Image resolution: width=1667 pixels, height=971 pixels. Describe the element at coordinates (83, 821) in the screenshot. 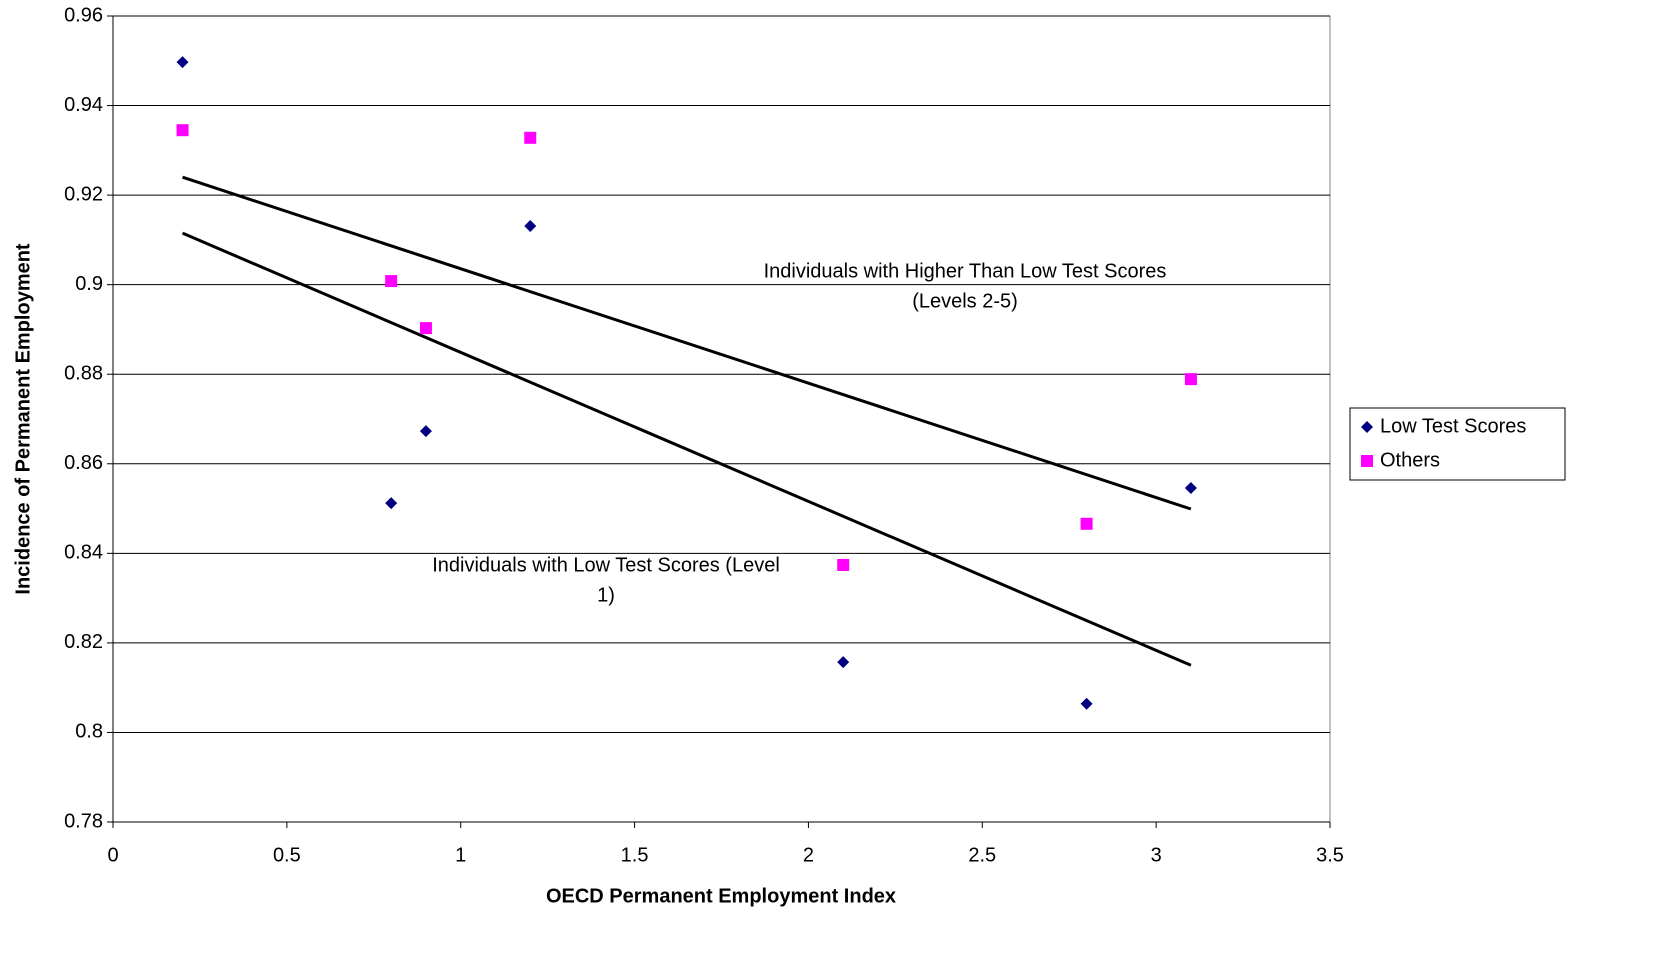

I see `y-tick-label: 0.78` at that location.